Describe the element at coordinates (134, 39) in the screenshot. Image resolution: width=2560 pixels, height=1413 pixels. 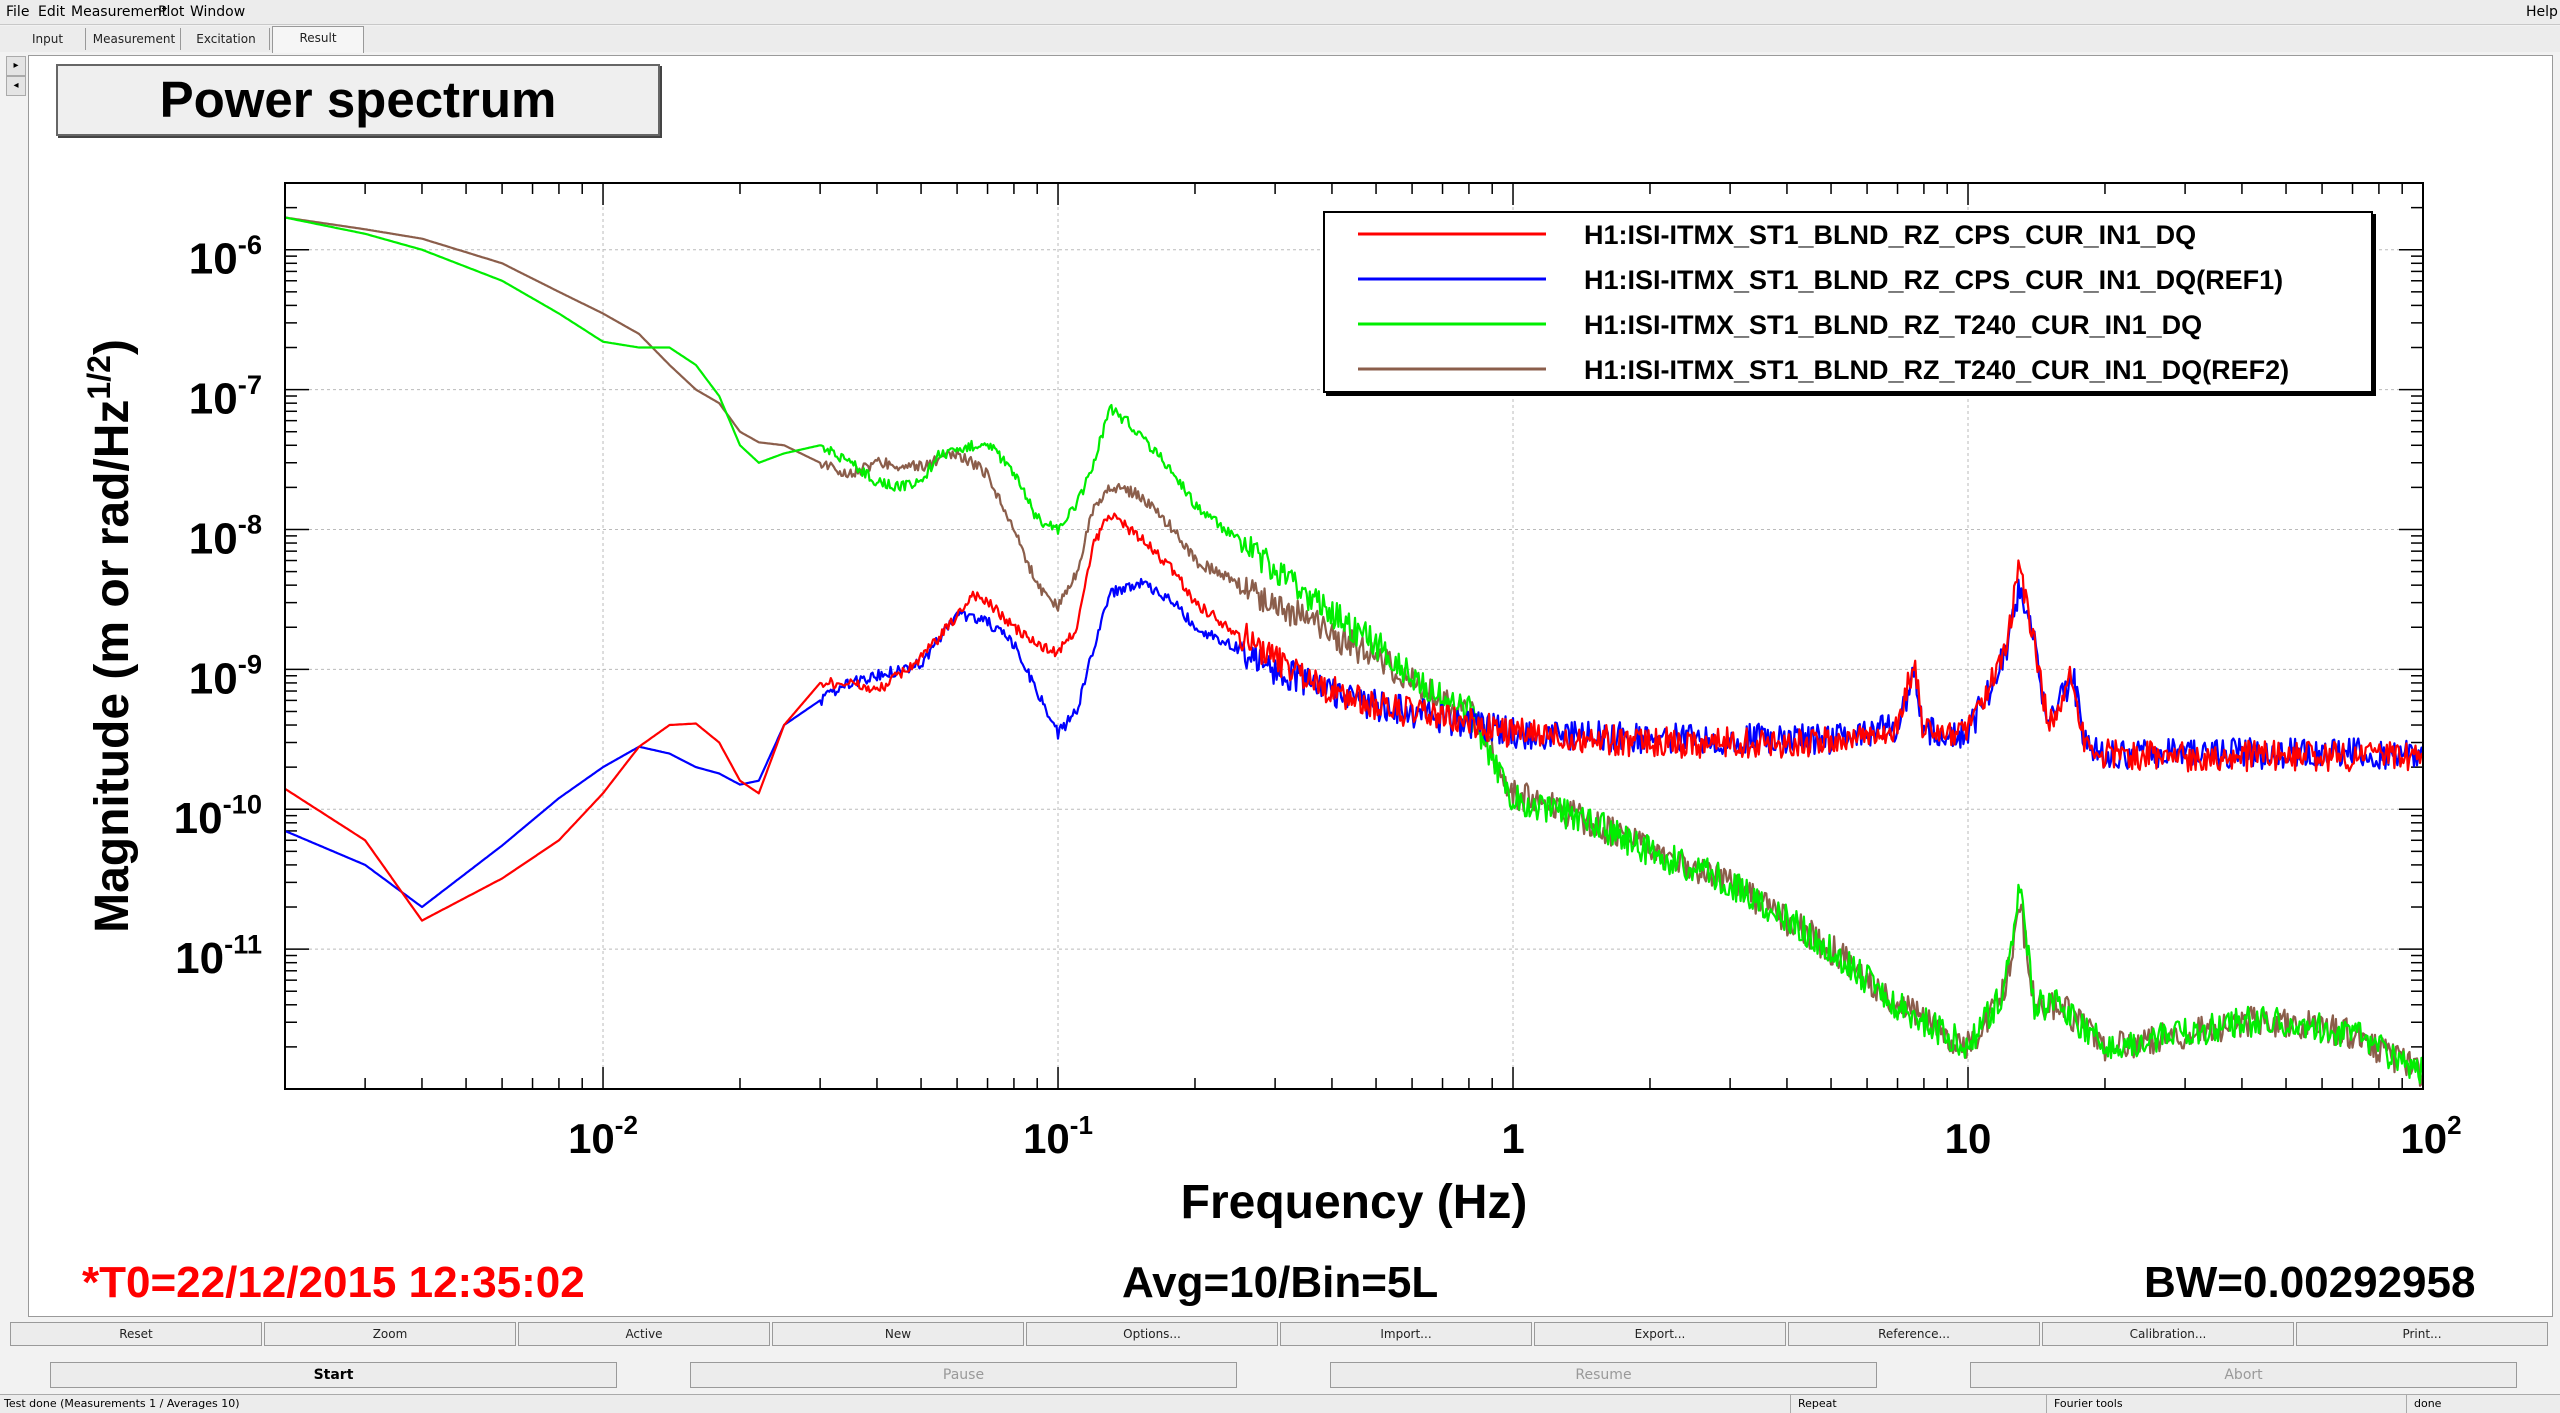
I see `tab-measurement: Measurement` at that location.